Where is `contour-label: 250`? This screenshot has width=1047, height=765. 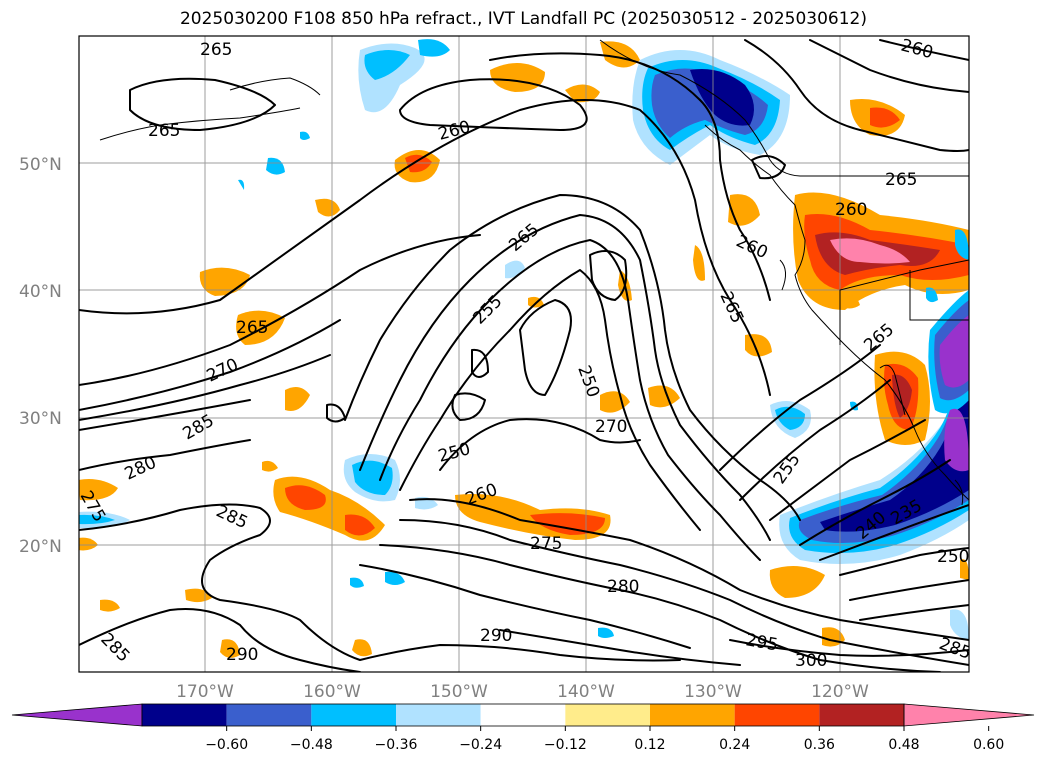 contour-label: 250 is located at coordinates (953, 557).